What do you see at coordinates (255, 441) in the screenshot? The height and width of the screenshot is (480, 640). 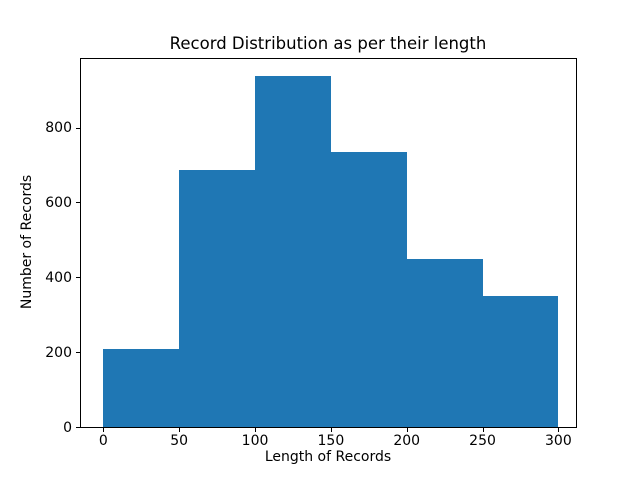 I see `x-tick-label: 100` at bounding box center [255, 441].